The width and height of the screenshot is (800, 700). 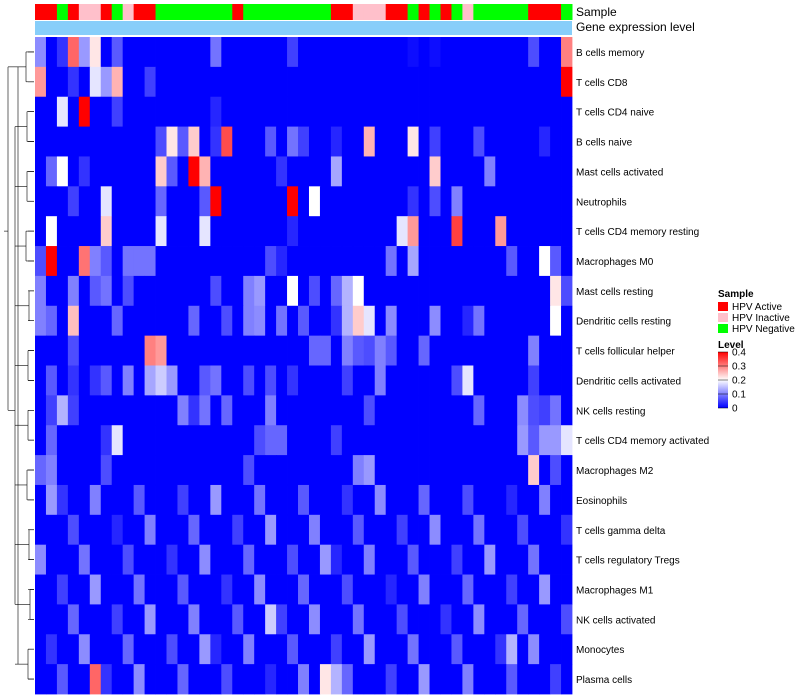 I want to click on row-label: Plasma cells, so click(x=604, y=680).